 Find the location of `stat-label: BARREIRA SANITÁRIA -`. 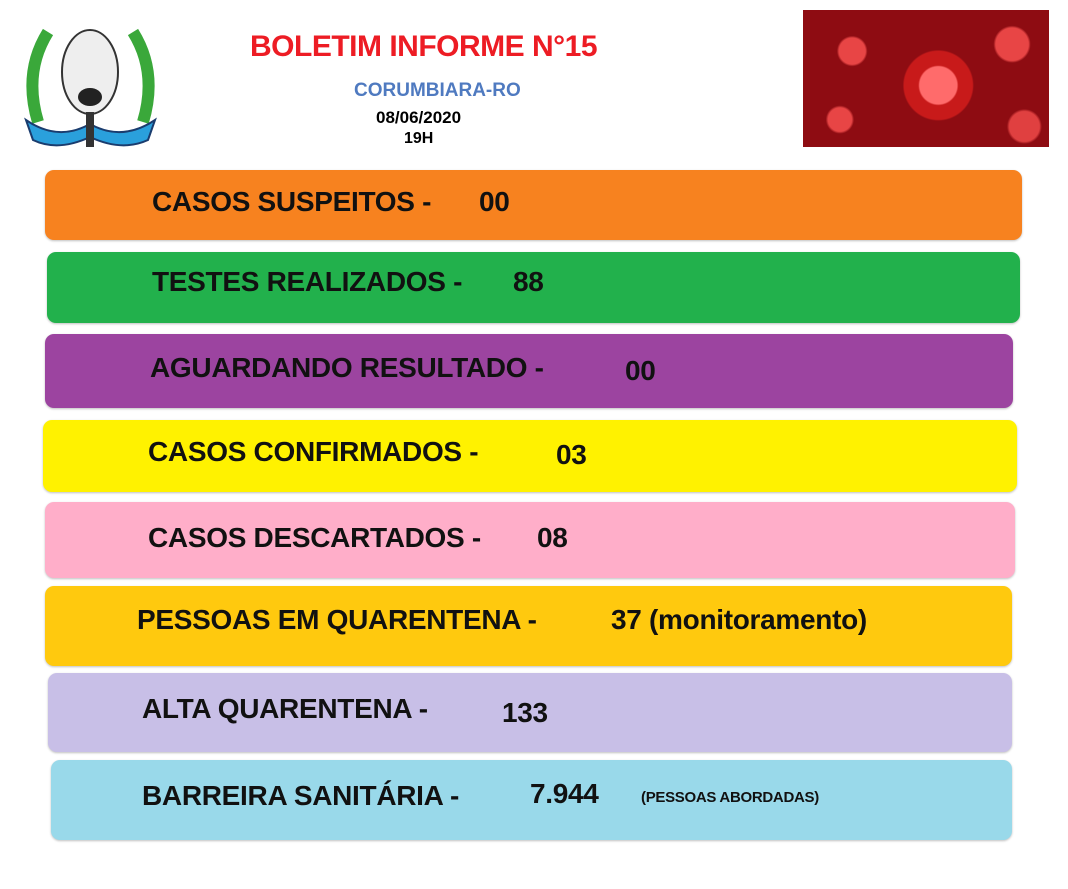

stat-label: BARREIRA SANITÁRIA - is located at coordinates (301, 795).